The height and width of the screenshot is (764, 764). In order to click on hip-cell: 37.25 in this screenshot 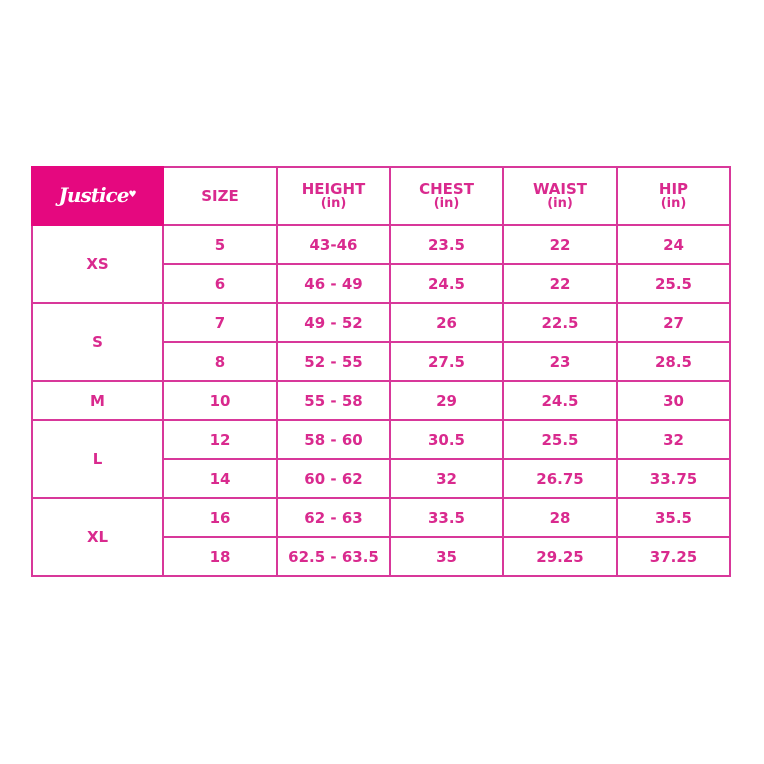, I will do `click(673, 556)`.